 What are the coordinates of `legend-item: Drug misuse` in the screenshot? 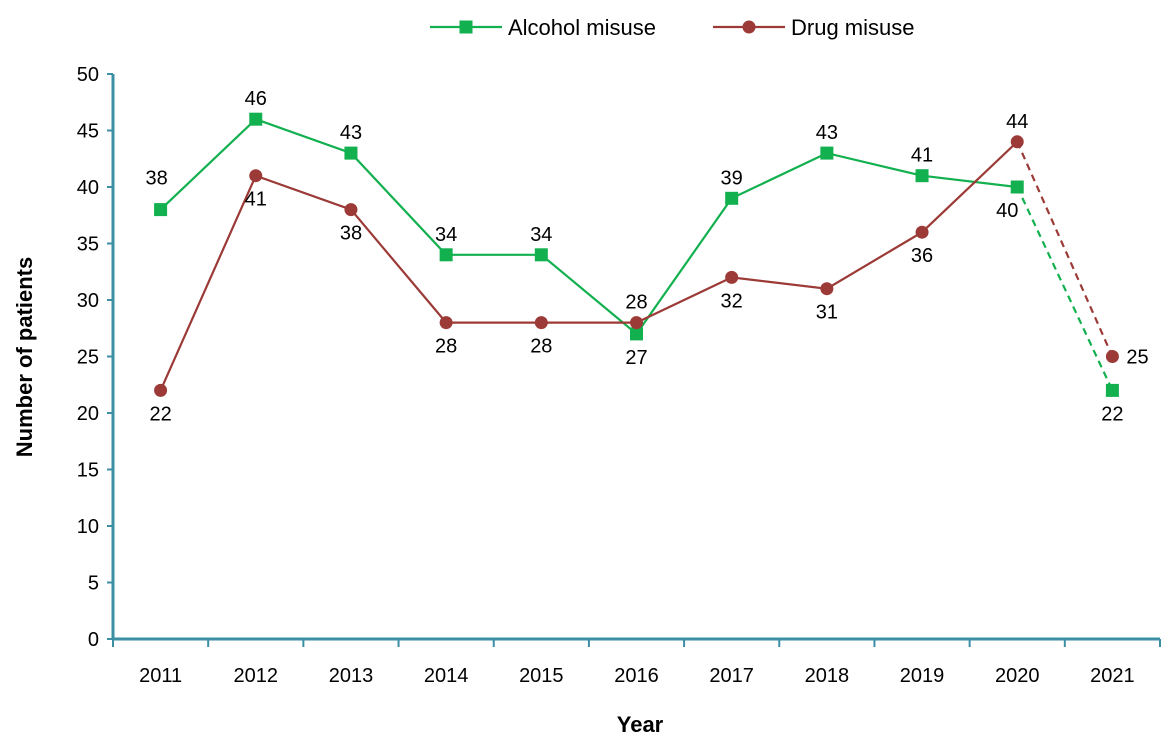 It's located at (813, 27).